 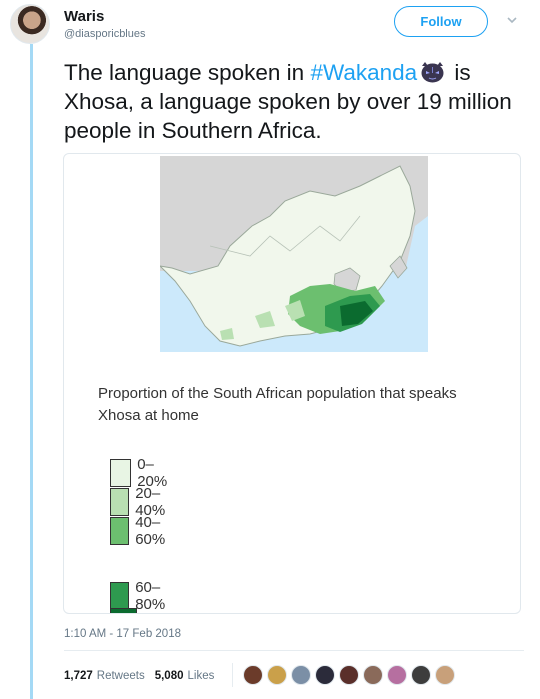 I want to click on retweets-stat: 1,727 Retweets, so click(x=104, y=676).